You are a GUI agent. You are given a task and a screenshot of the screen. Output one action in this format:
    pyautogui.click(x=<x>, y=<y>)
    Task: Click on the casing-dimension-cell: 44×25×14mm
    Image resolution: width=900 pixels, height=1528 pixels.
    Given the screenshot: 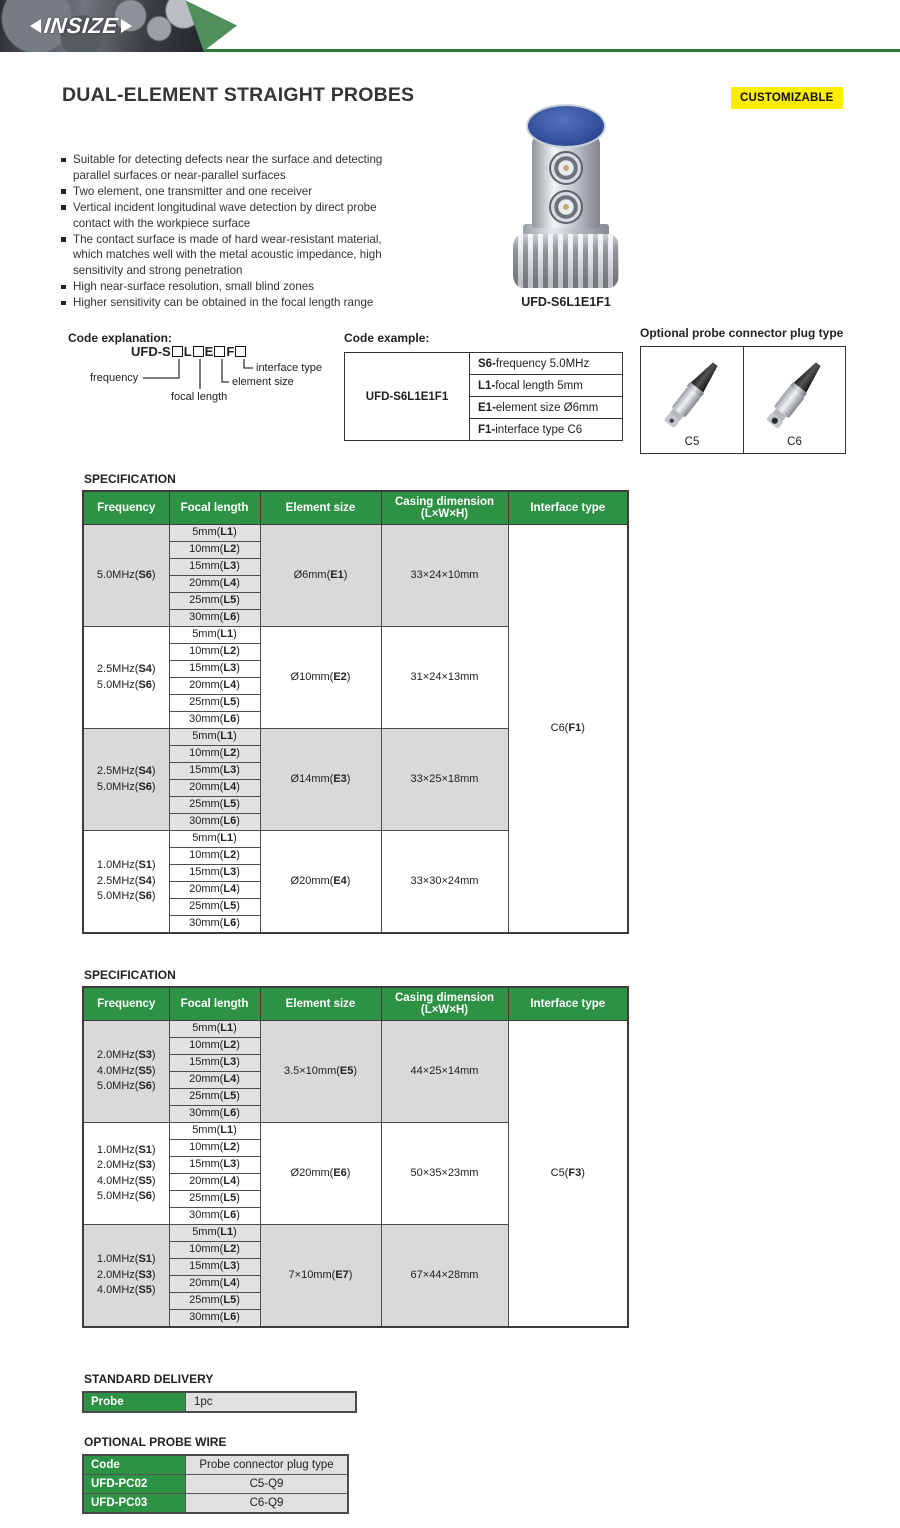 What is the action you would take?
    pyautogui.click(x=444, y=1071)
    